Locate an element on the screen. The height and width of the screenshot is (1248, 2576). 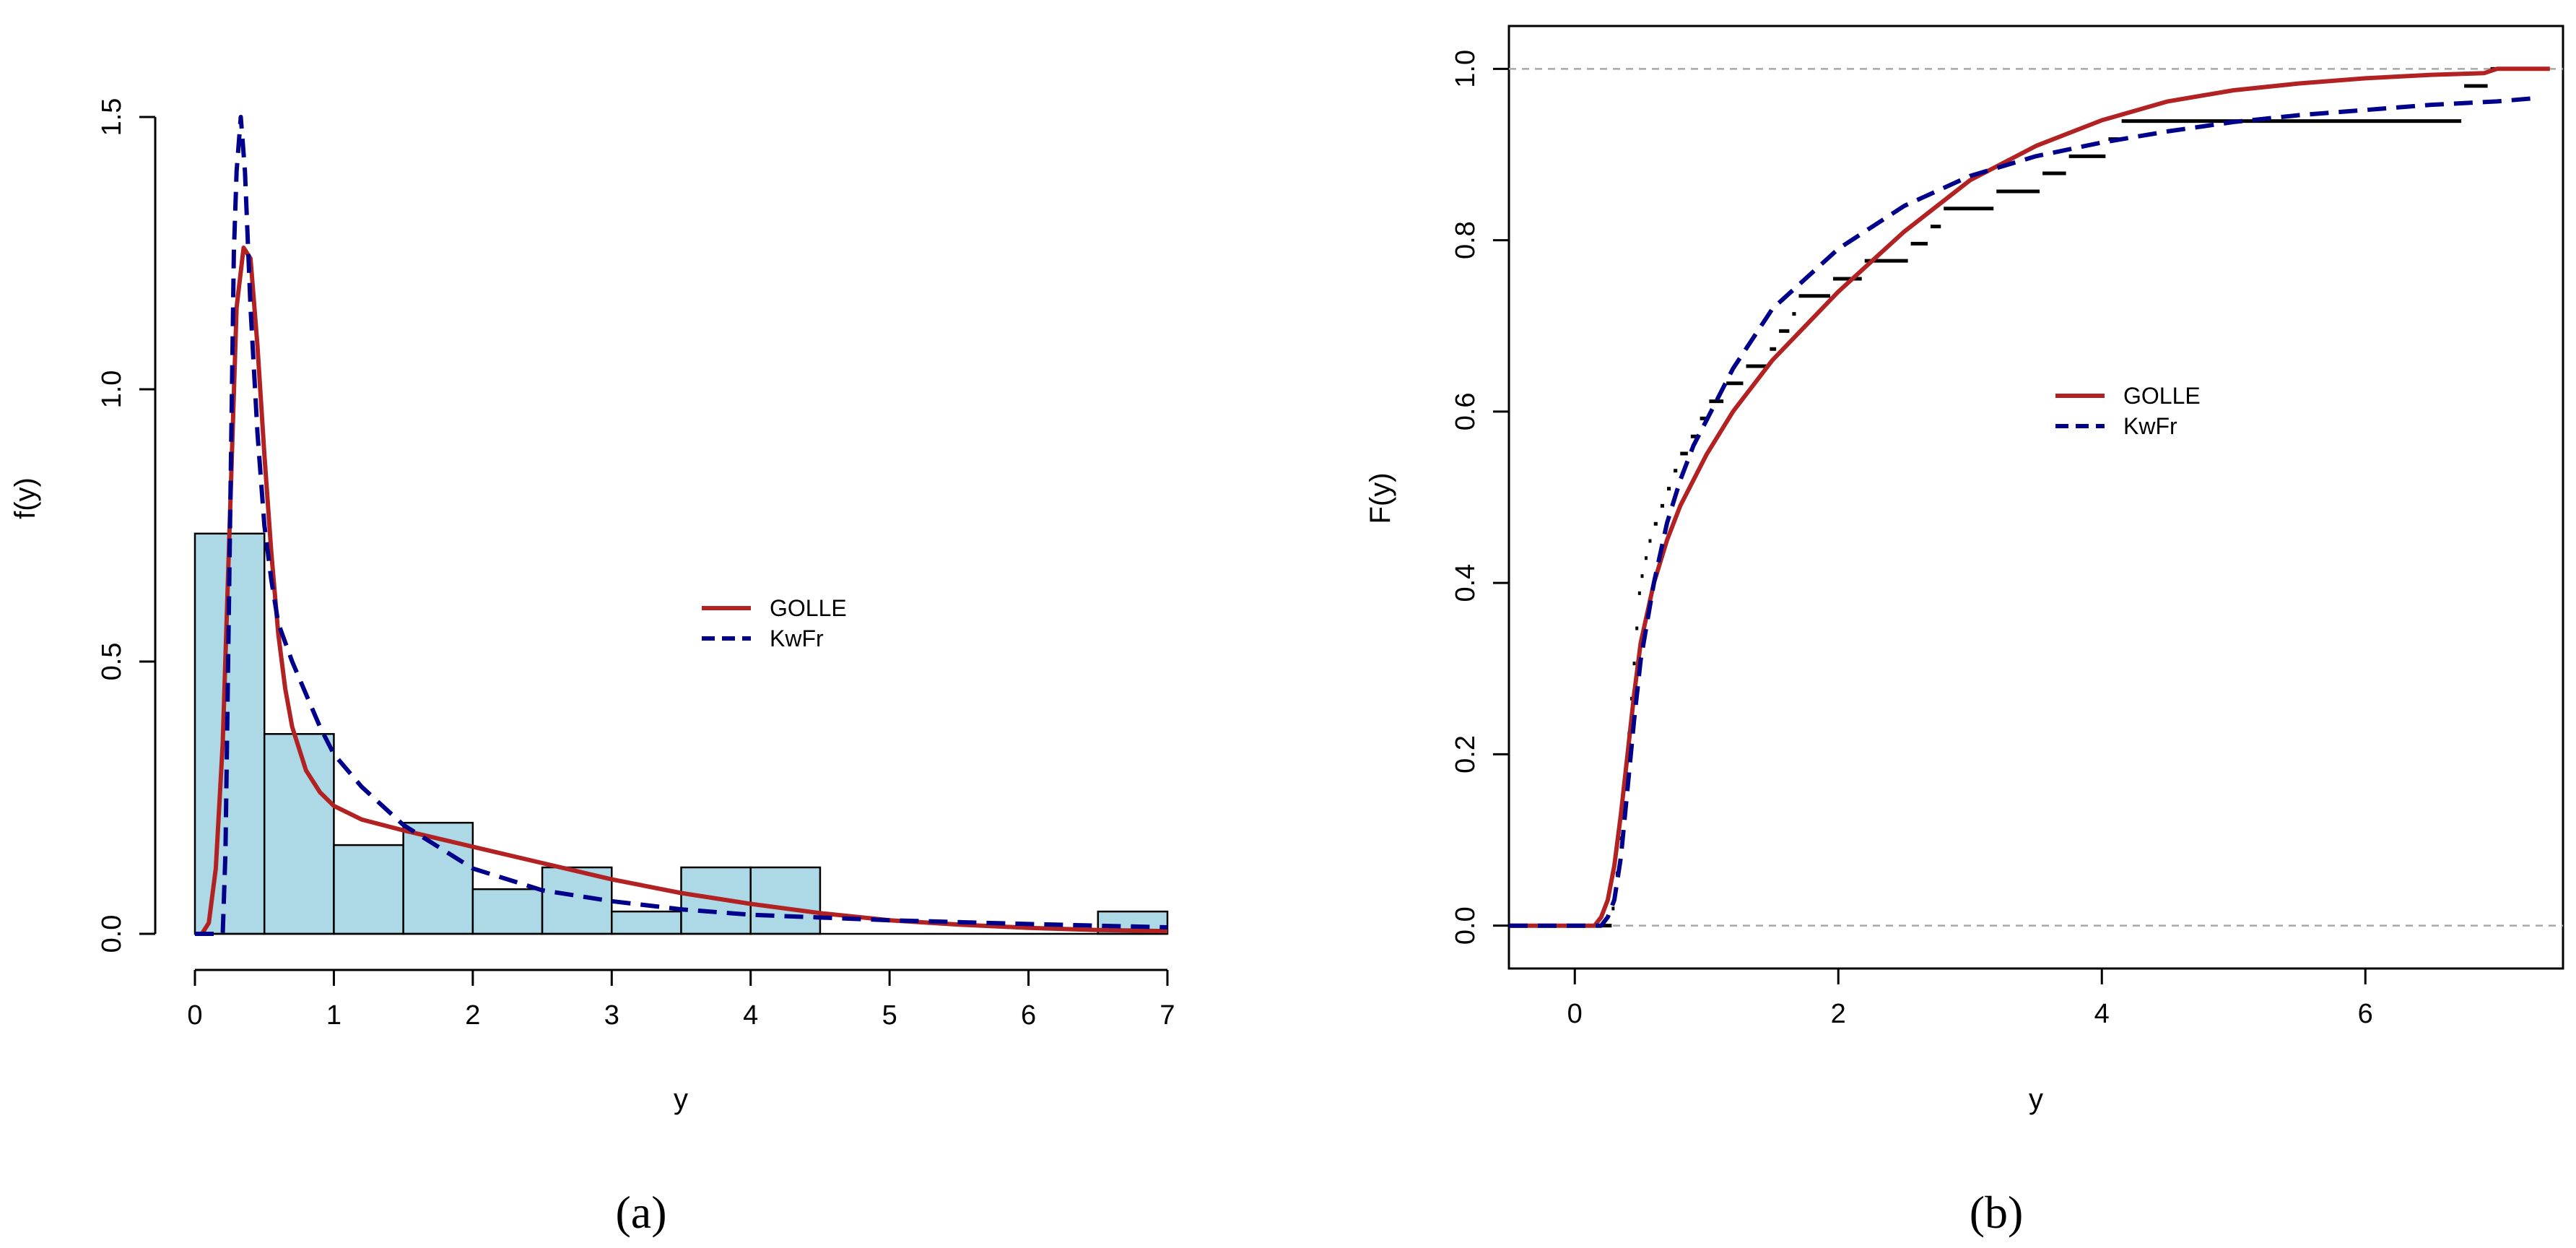
y-axis: 0.0 0.2 0.4 0.6 0.8 1.0 is located at coordinates (1479, 497).